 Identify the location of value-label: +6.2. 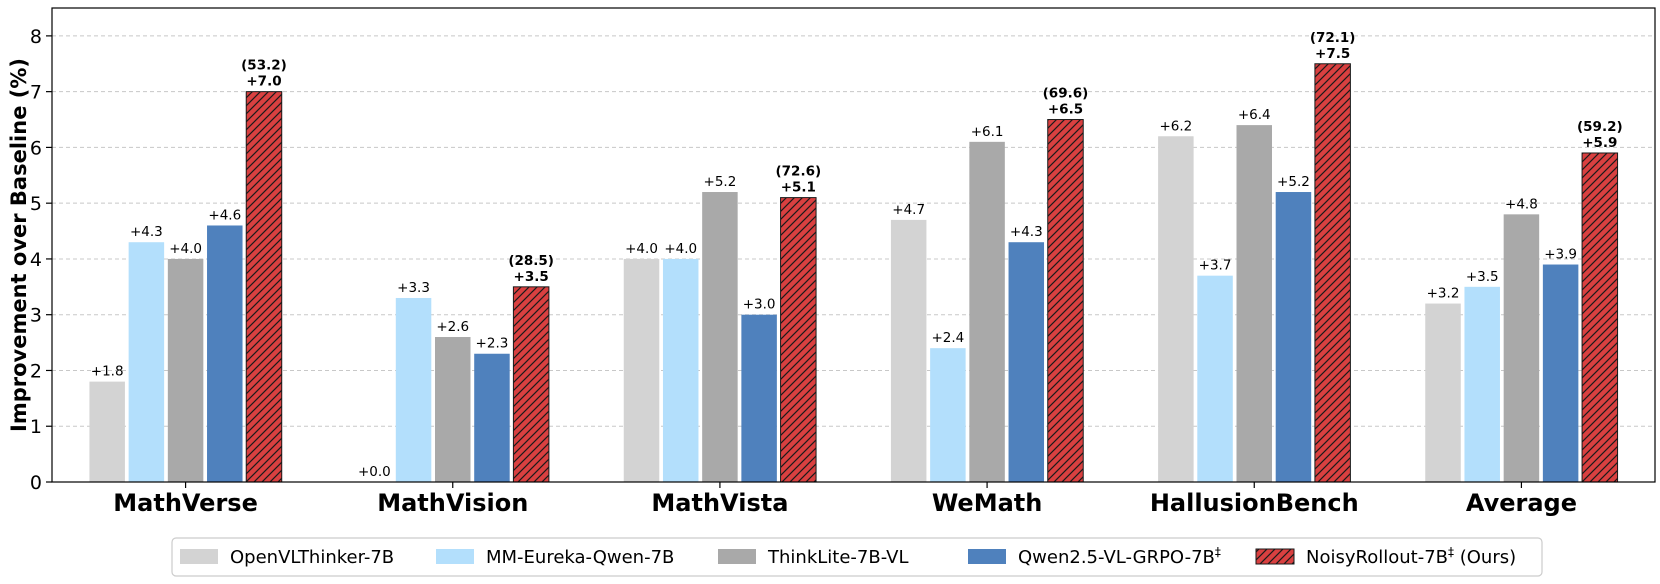
(1175, 126).